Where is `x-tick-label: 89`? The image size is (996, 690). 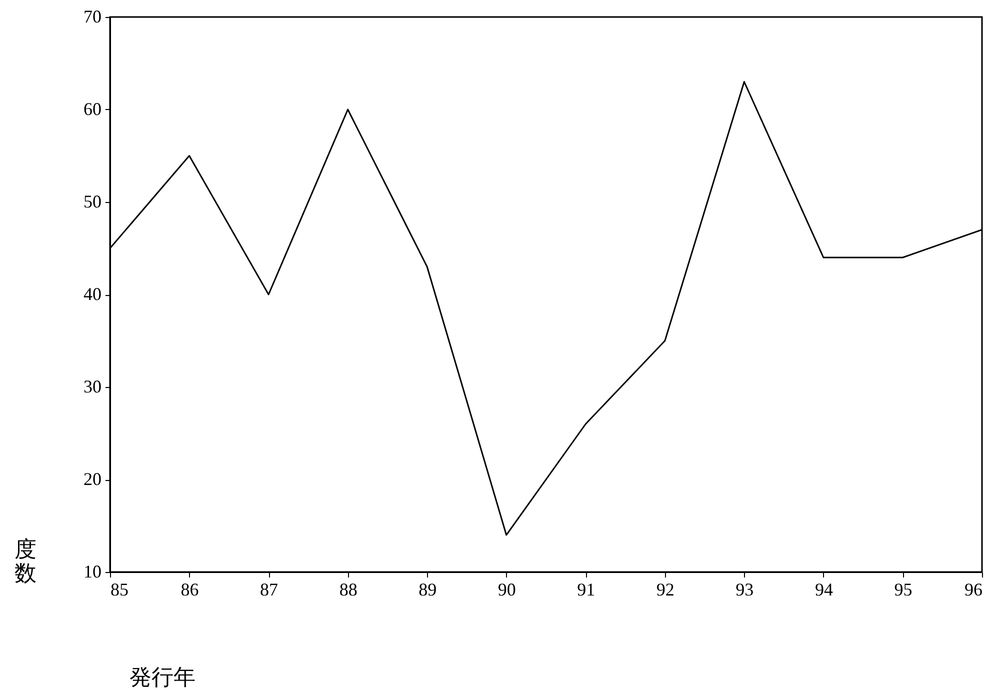 x-tick-label: 89 is located at coordinates (427, 590).